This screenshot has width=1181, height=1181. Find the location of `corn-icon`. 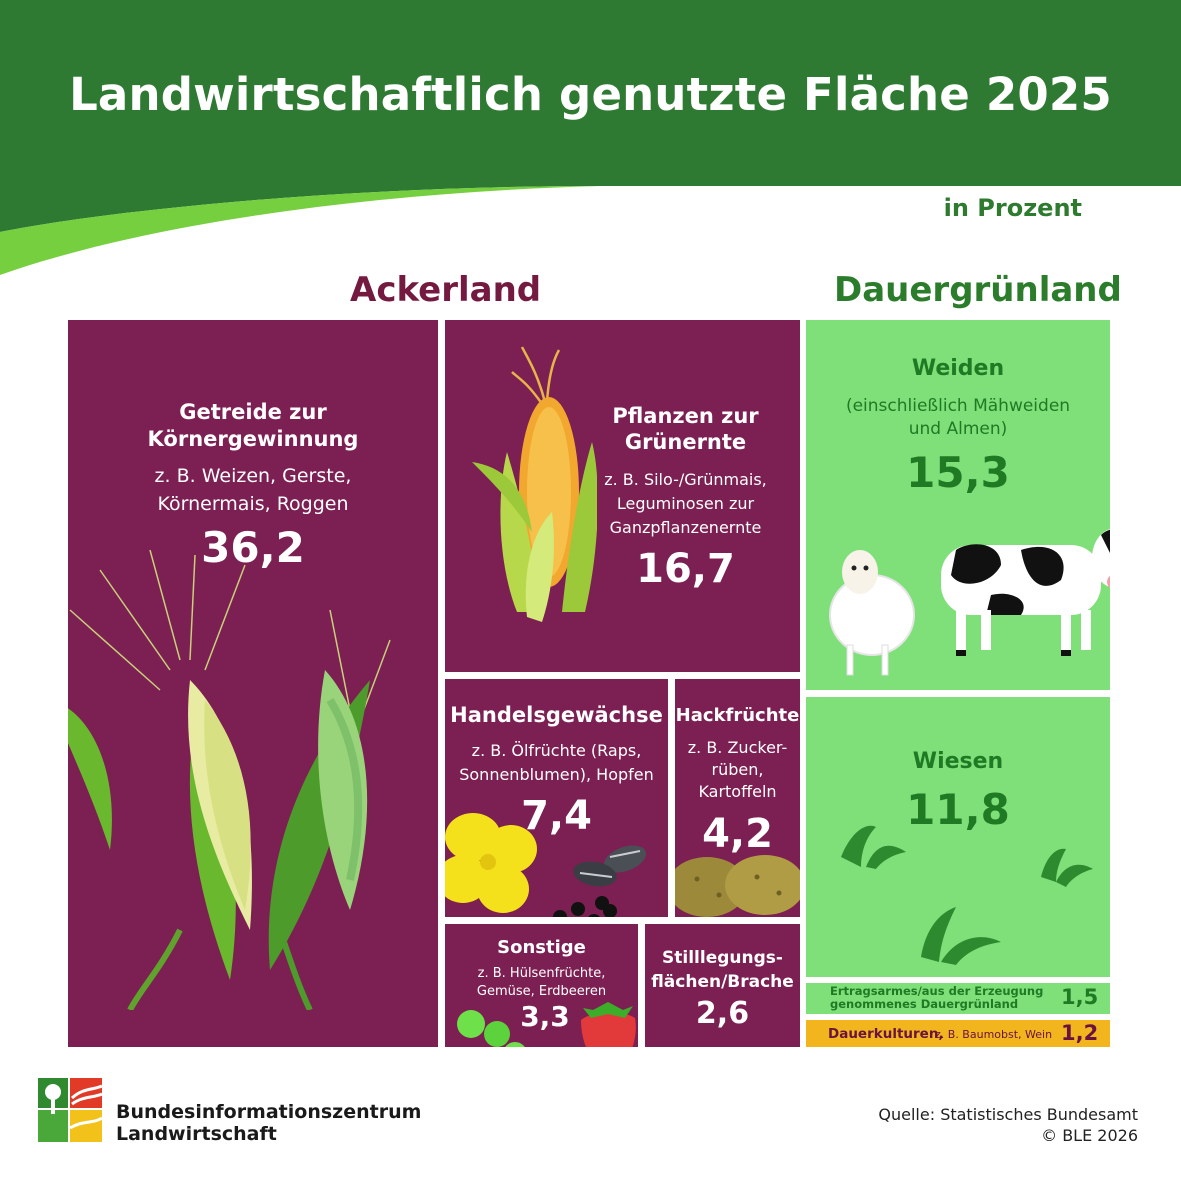

corn-icon is located at coordinates (534, 484).